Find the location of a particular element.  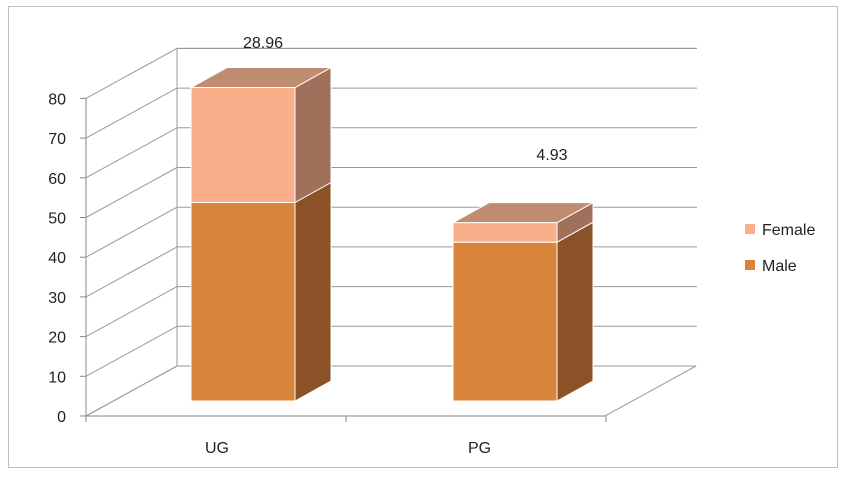

y-tick-label: 0 is located at coordinates (61, 417).